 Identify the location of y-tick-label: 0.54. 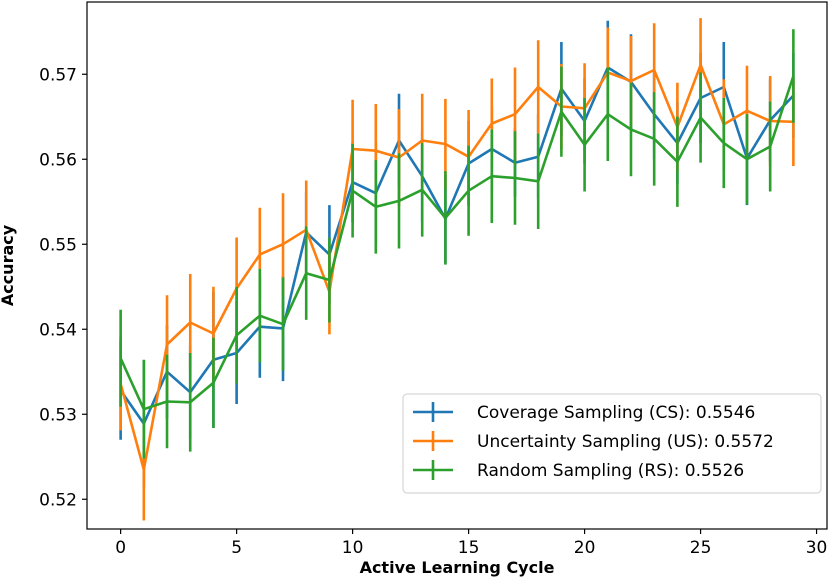
(58, 330).